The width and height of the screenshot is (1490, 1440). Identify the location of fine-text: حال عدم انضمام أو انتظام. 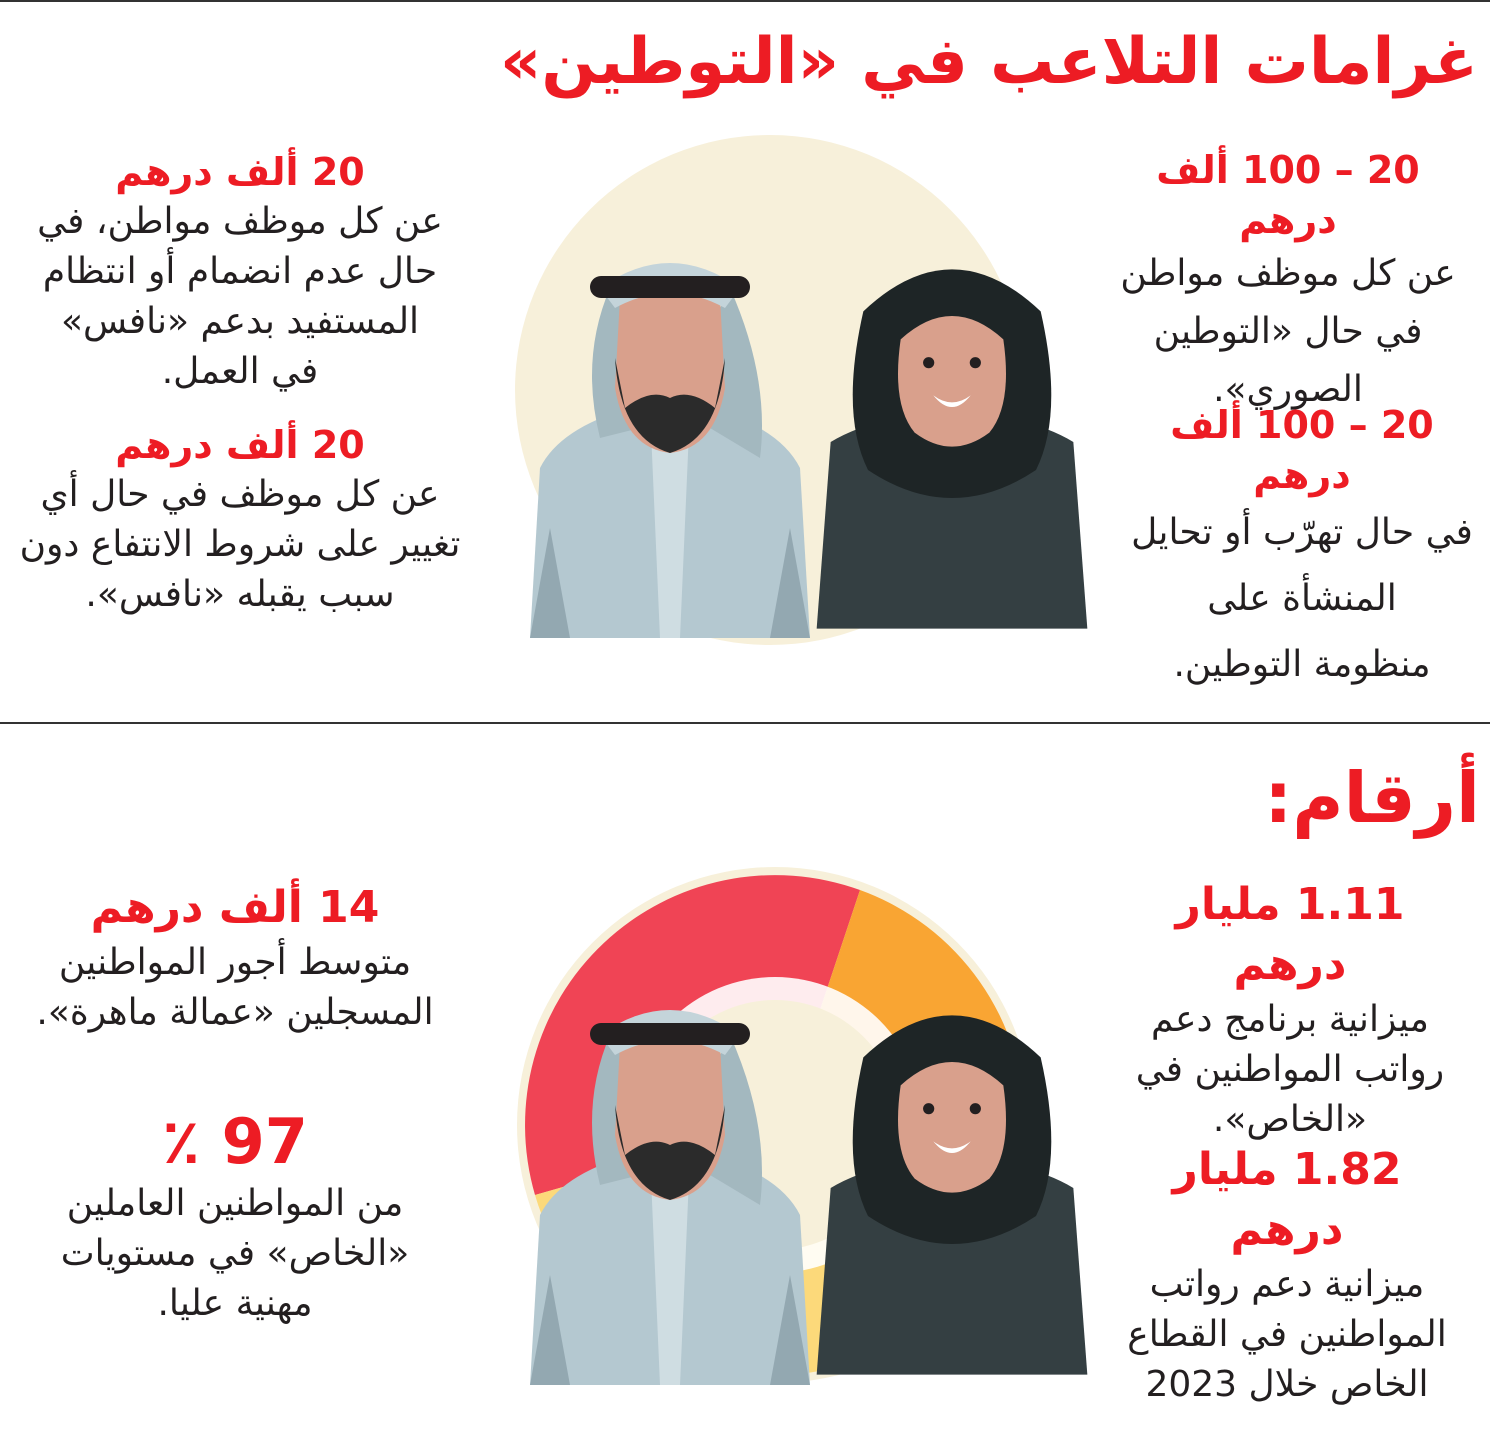
(240, 271).